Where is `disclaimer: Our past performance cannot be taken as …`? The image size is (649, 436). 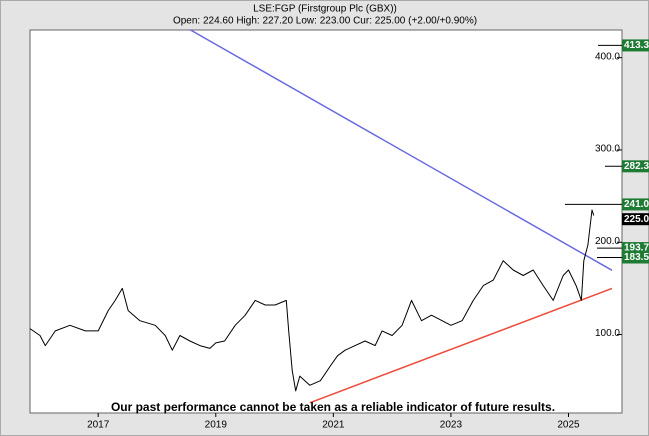
disclaimer: Our past performance cannot be taken as … is located at coordinates (333, 407).